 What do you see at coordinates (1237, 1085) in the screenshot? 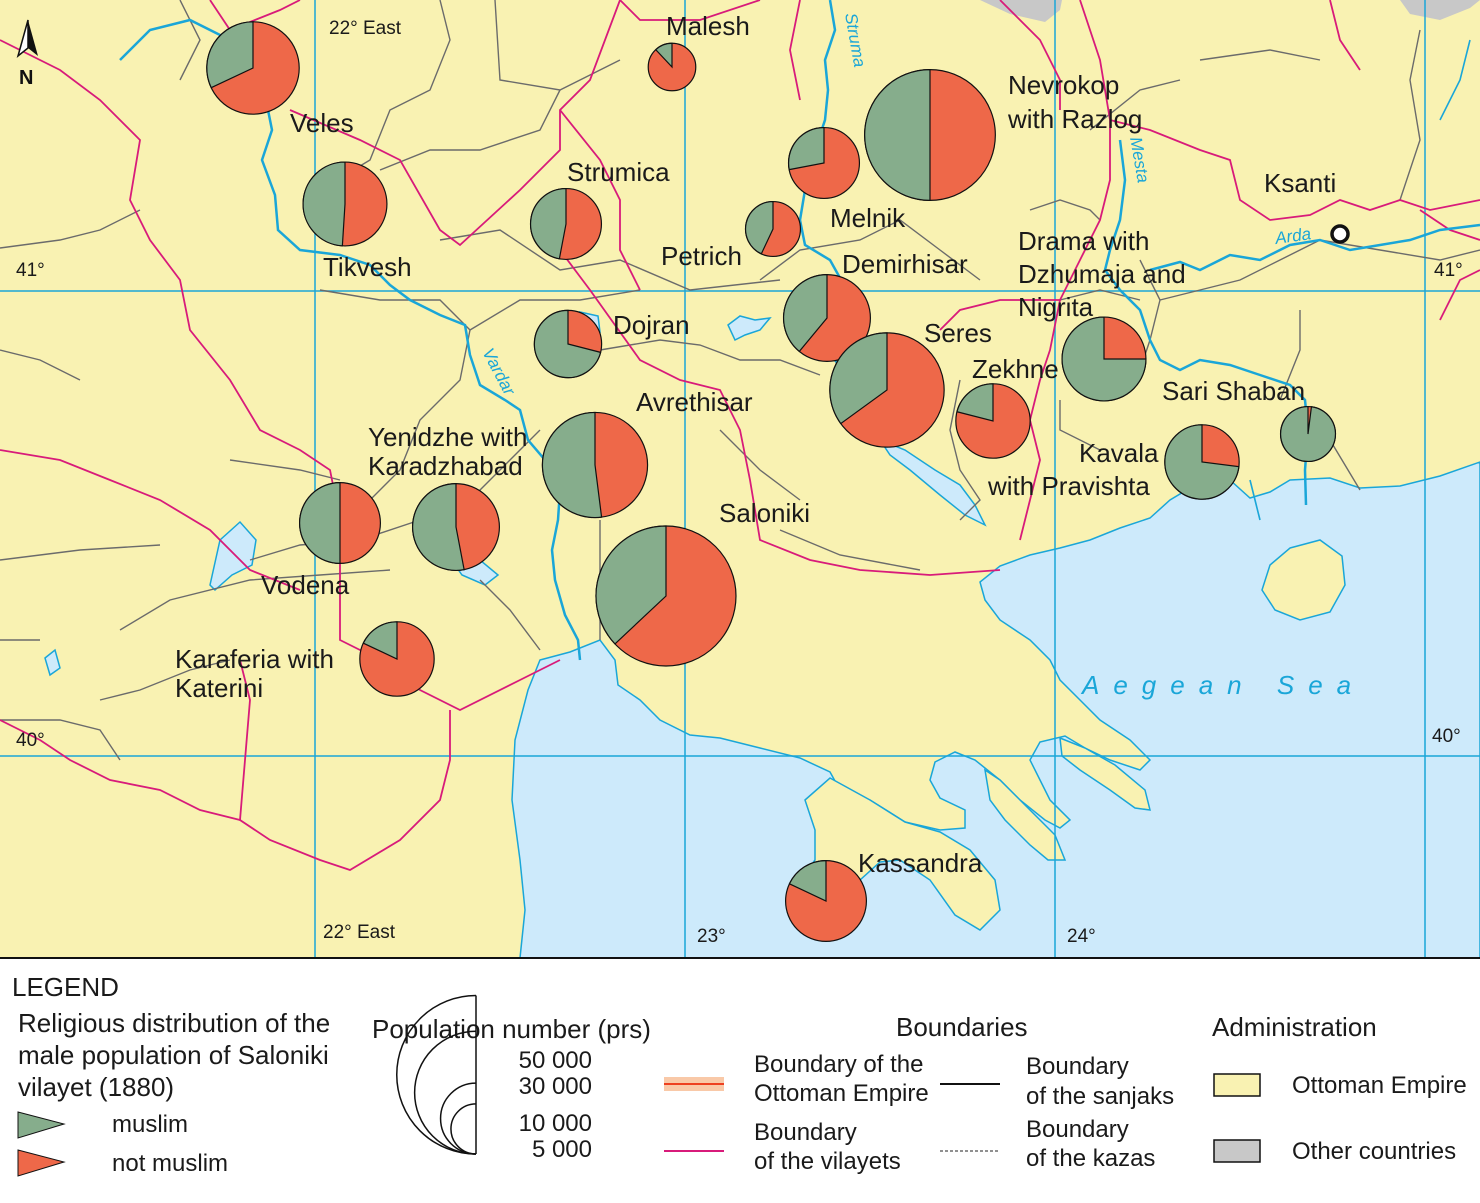
I see `ottoman-empire-swatch` at bounding box center [1237, 1085].